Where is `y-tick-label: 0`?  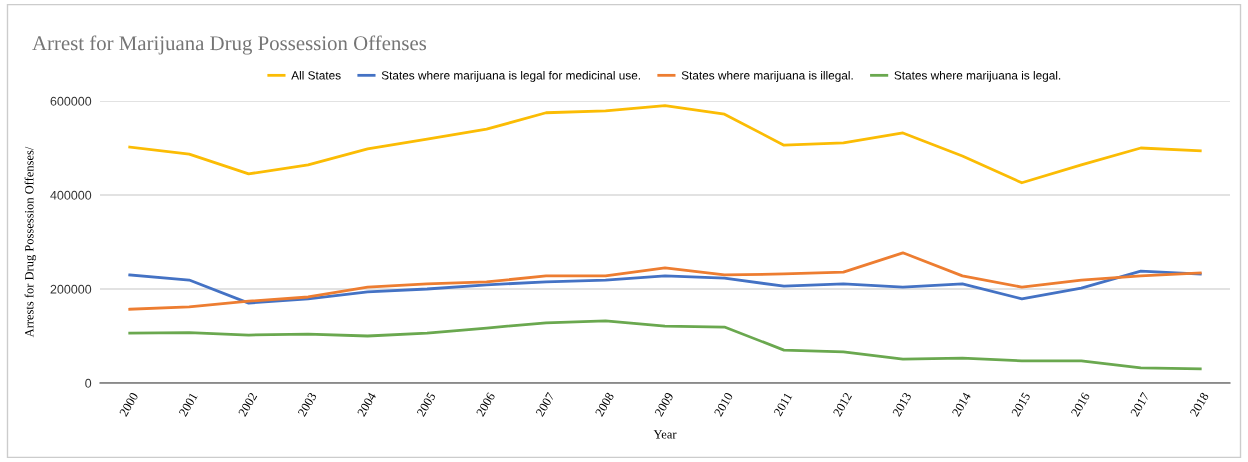 y-tick-label: 0 is located at coordinates (88, 383).